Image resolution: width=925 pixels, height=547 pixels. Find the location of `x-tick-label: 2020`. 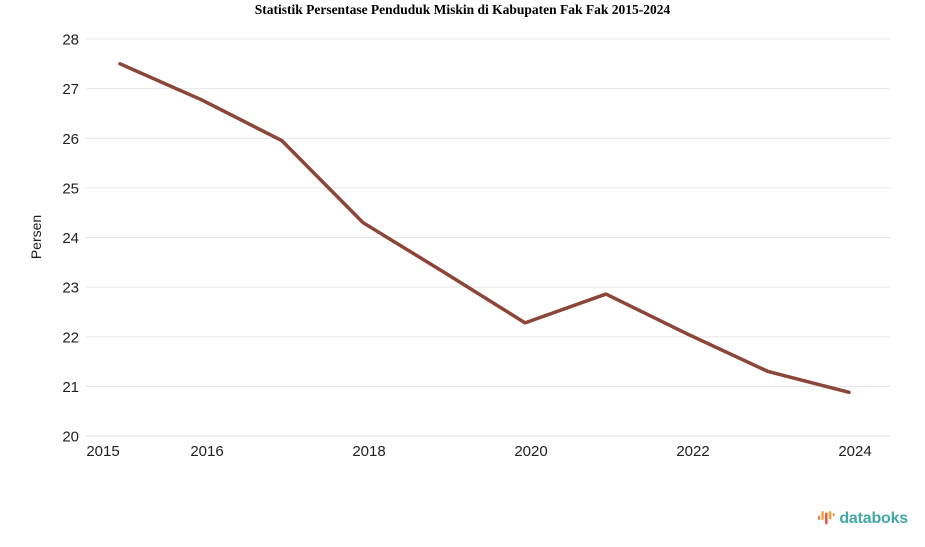

x-tick-label: 2020 is located at coordinates (530, 451).